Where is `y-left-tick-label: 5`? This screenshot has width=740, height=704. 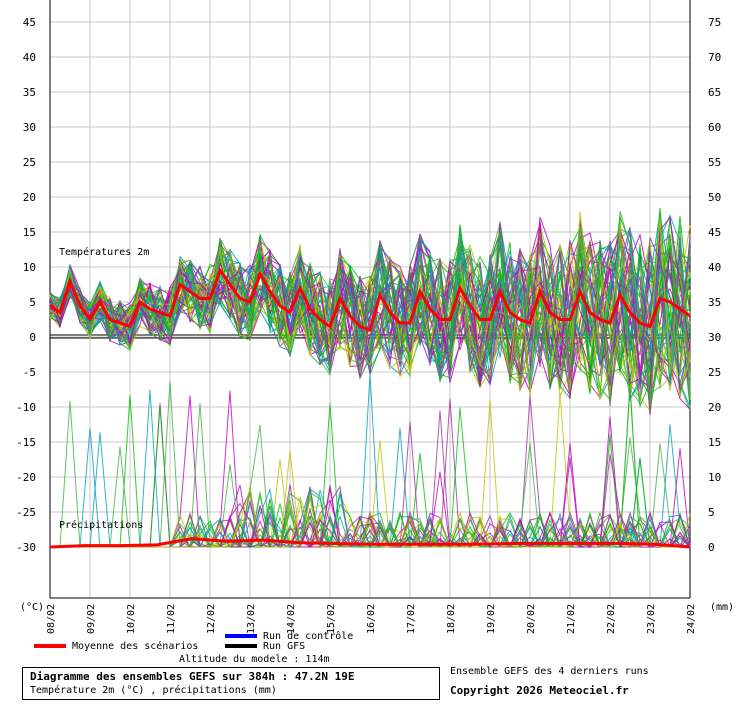 y-left-tick-label: 5 is located at coordinates (32, 302).